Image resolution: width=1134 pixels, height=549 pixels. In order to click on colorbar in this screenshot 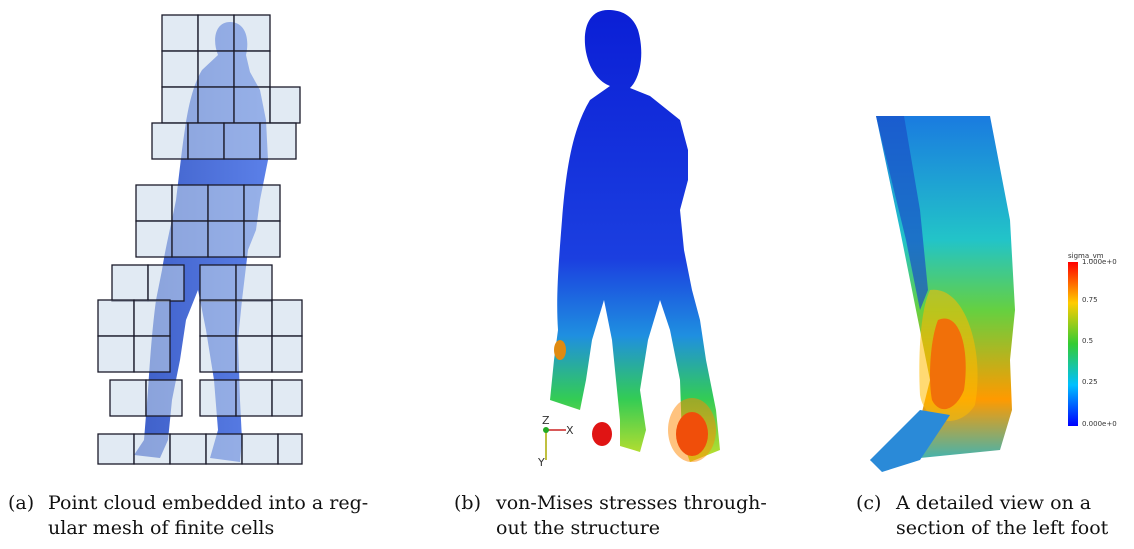, I will do `click(1073, 344)`.